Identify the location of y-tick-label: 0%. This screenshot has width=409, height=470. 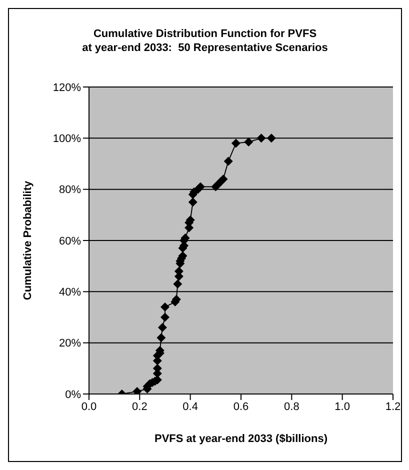
(73, 394).